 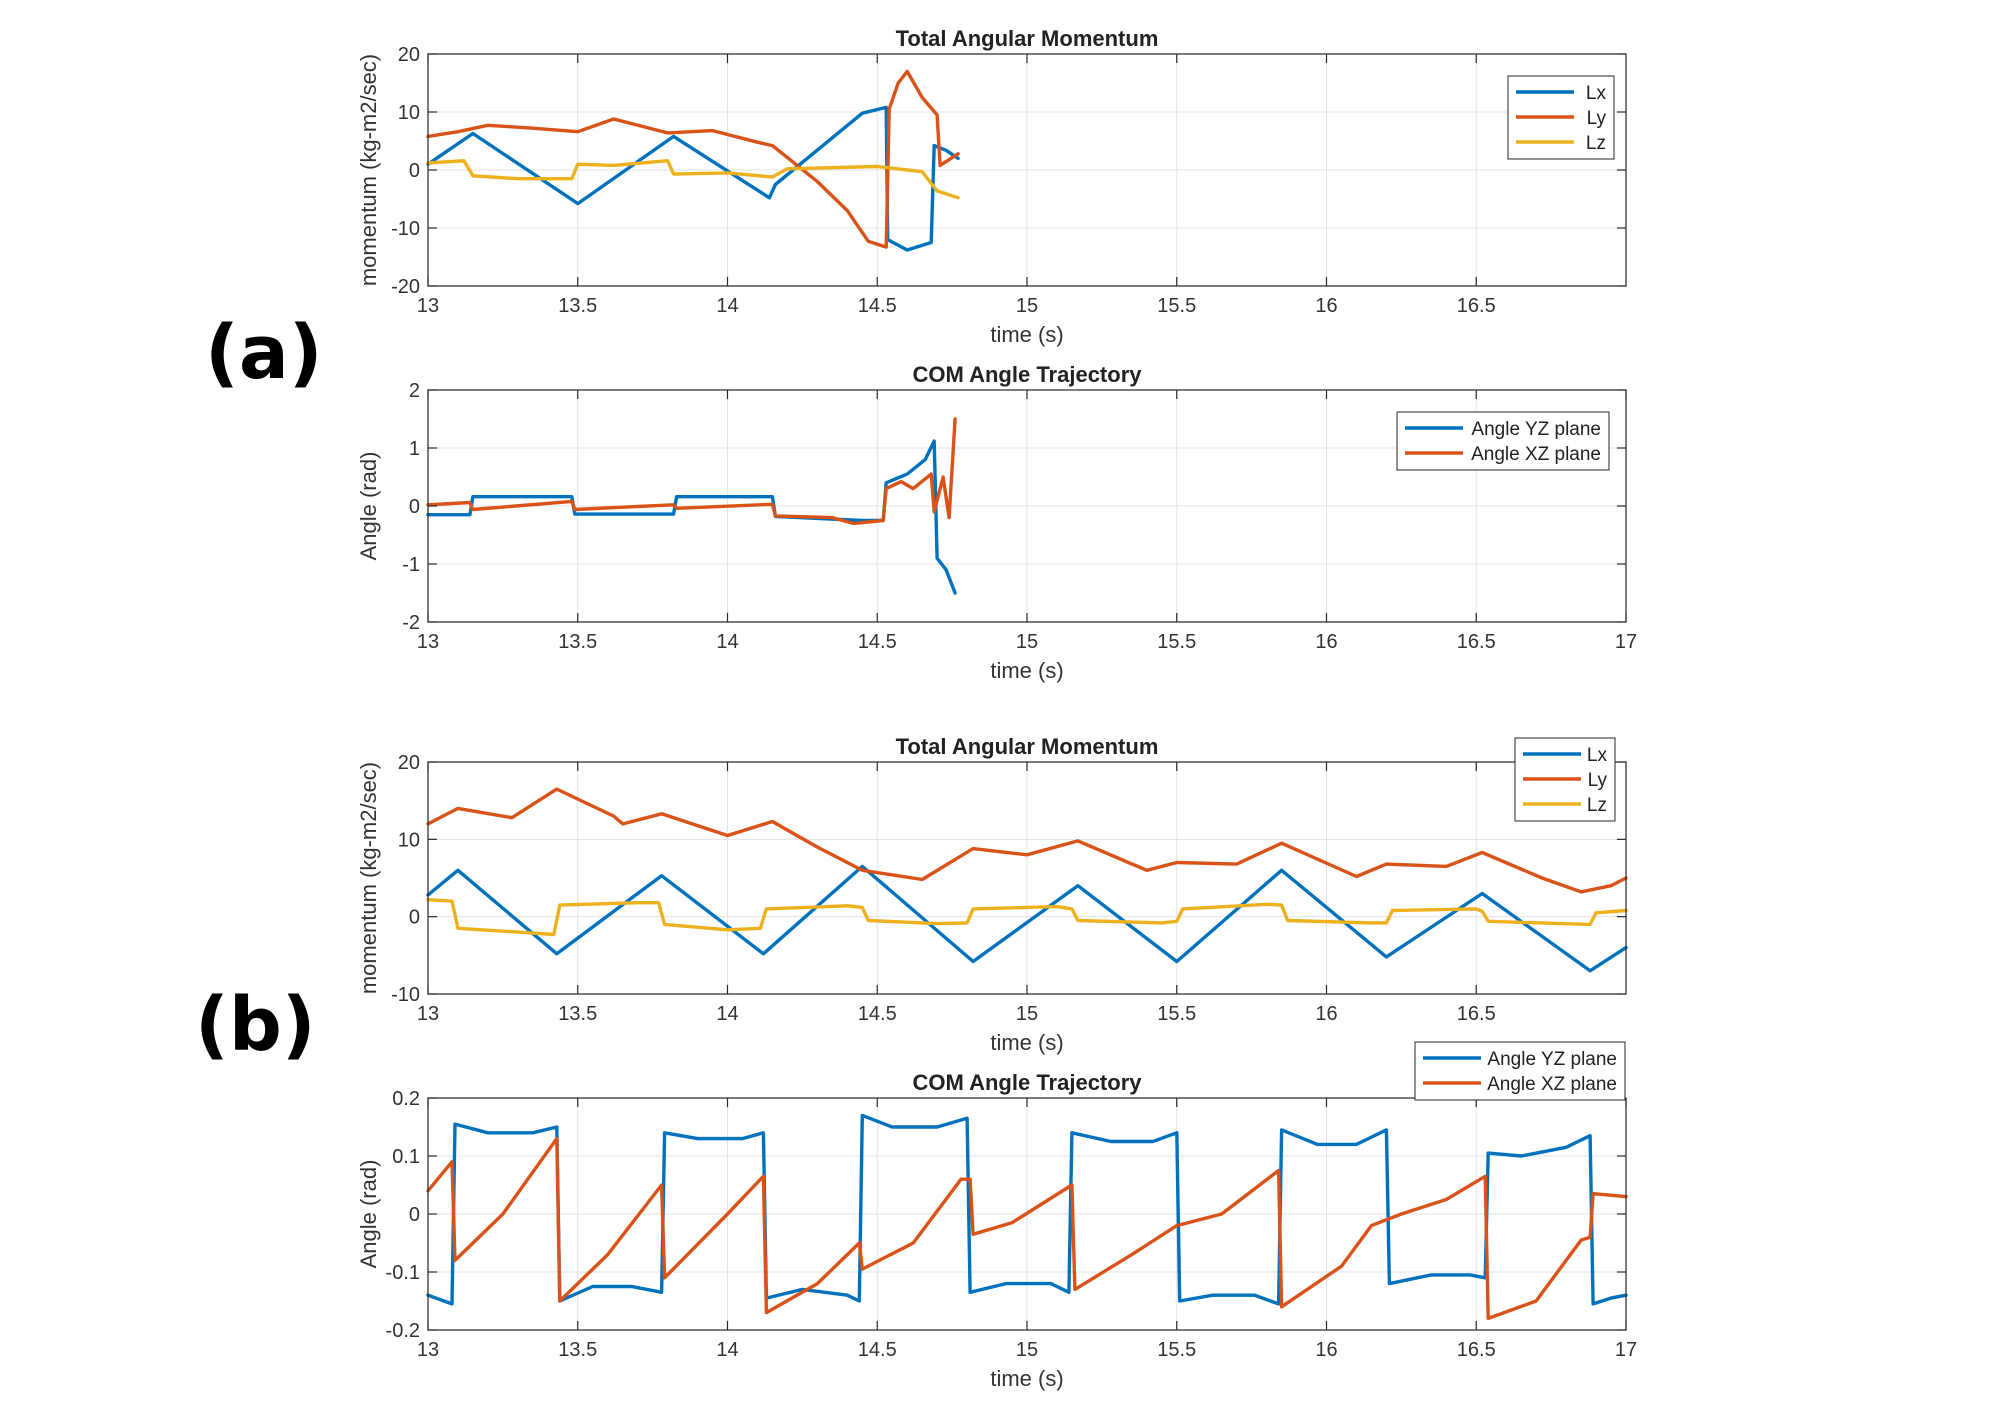 What do you see at coordinates (411, 623) in the screenshot?
I see `y-tick-label: -2` at bounding box center [411, 623].